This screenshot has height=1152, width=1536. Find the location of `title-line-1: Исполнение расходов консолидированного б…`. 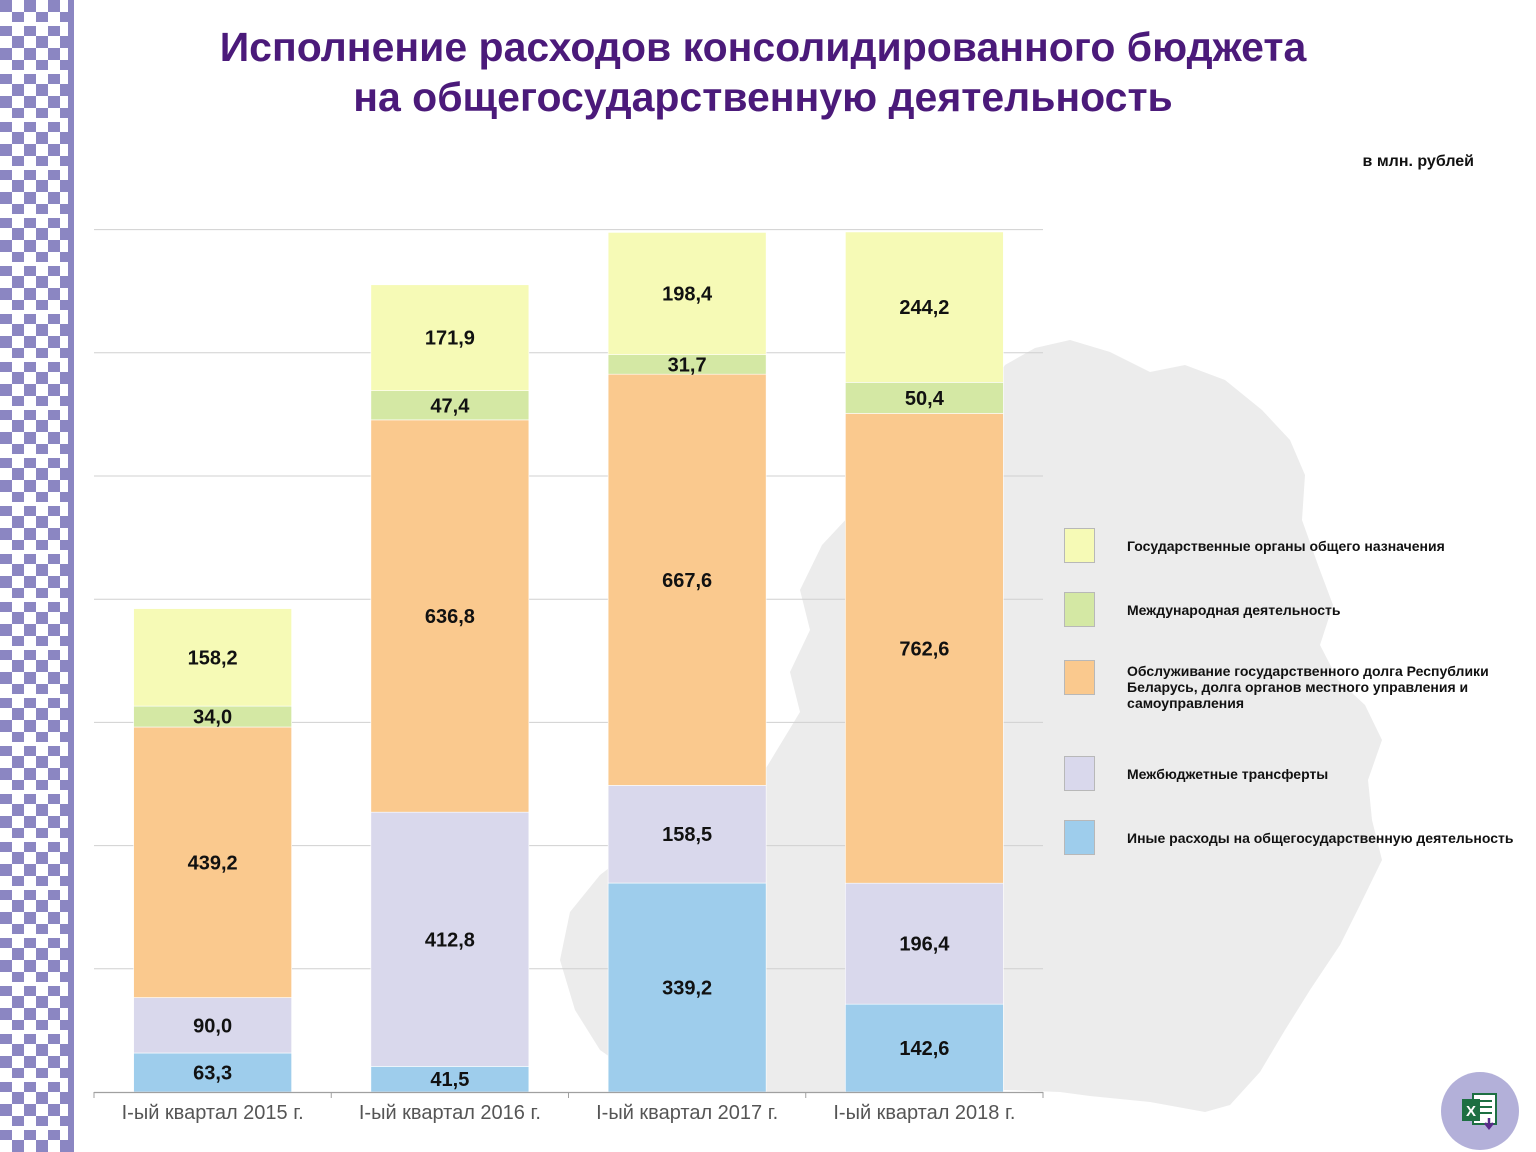

title-line-1: Исполнение расходов консолидированного б… is located at coordinates (763, 47).